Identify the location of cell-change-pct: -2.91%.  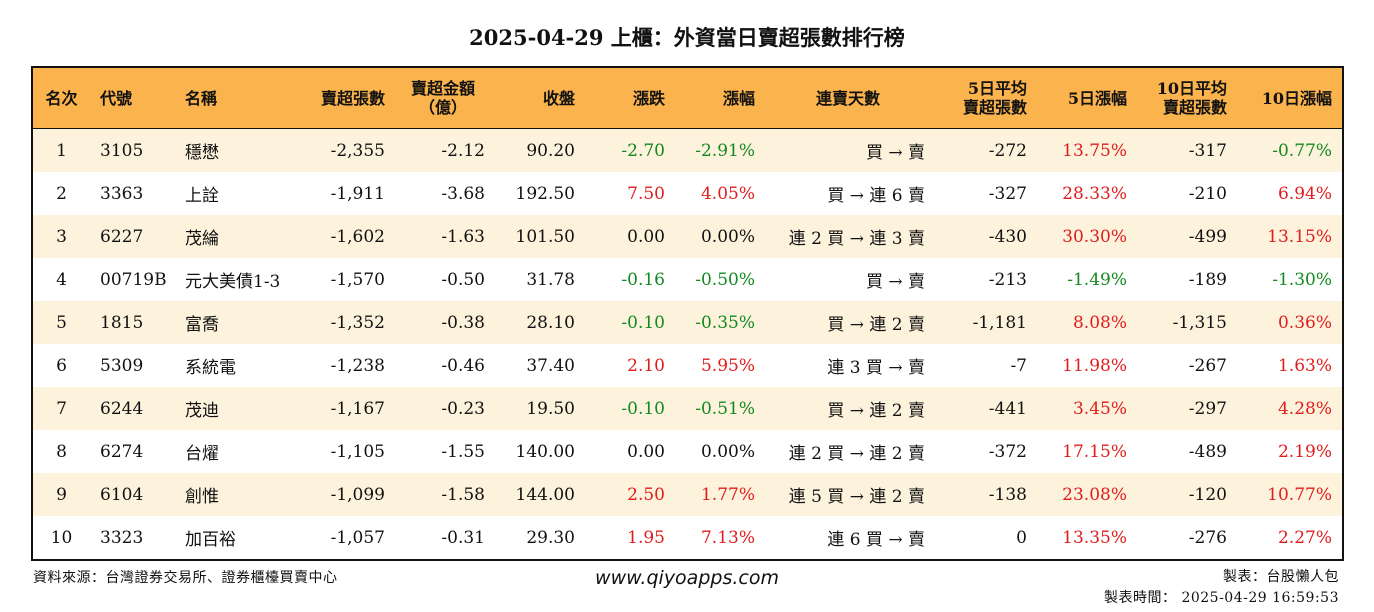
(720, 150).